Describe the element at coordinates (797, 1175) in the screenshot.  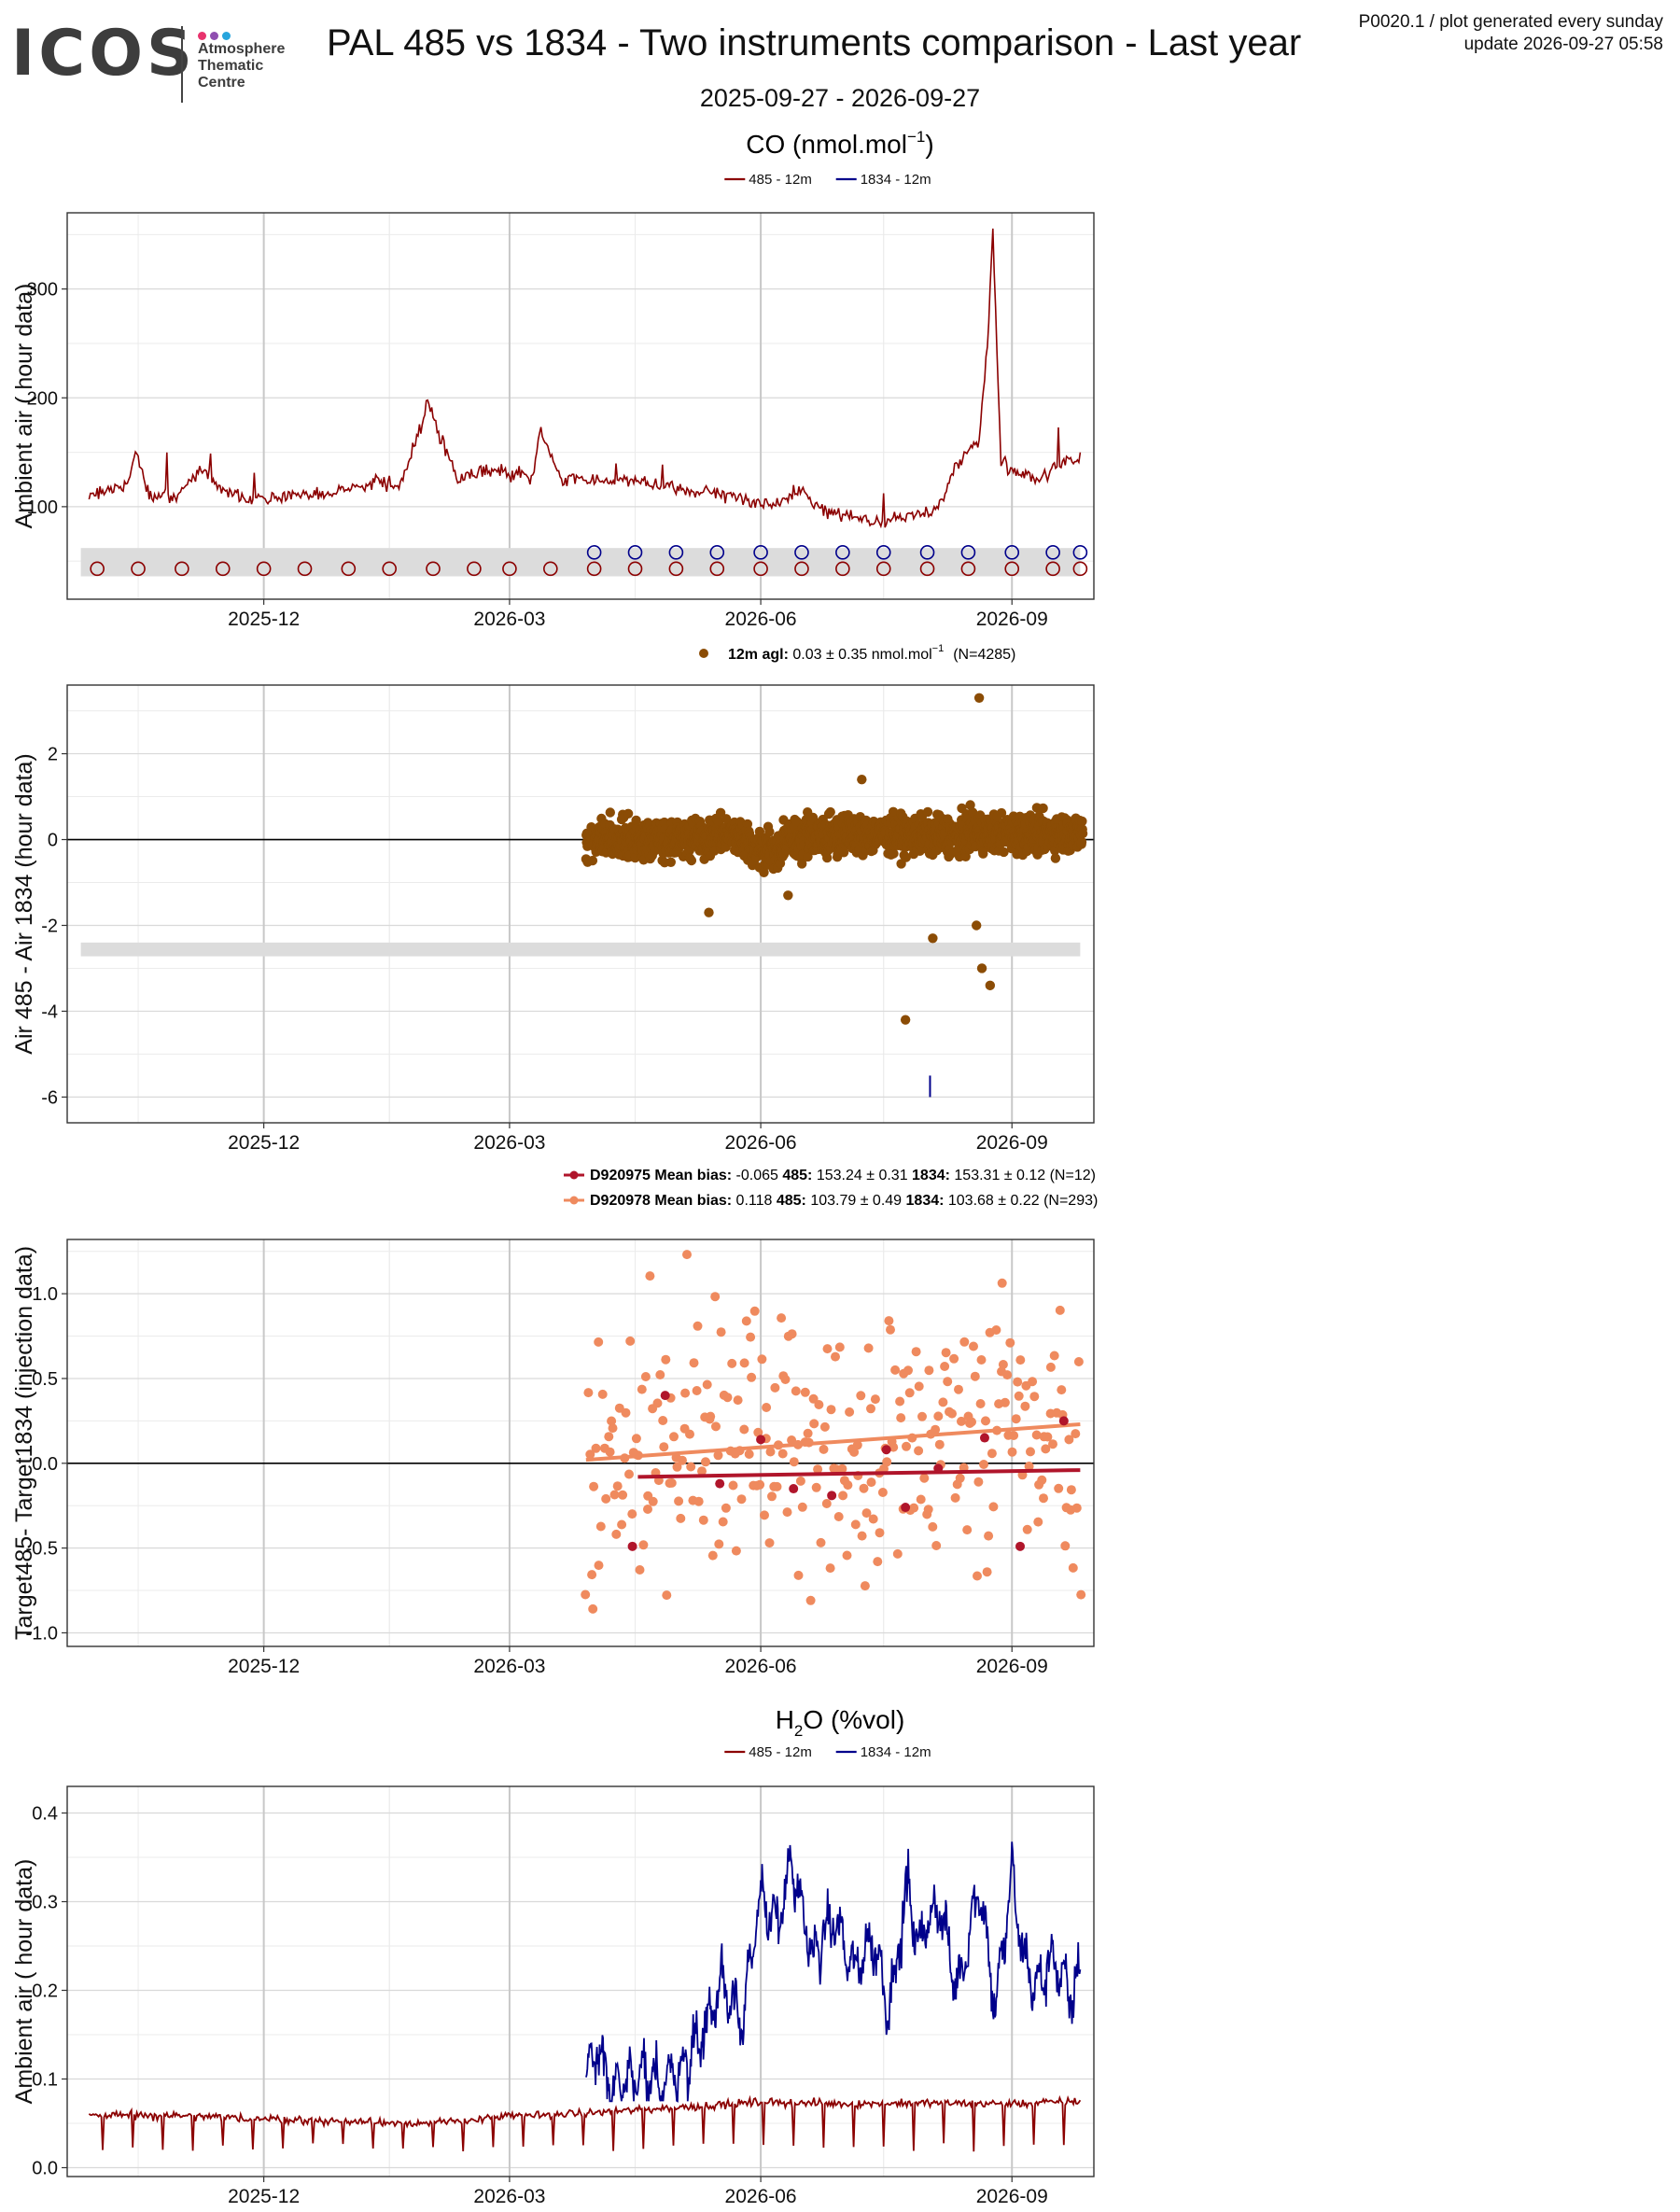
I see `legend-bold: 485:` at that location.